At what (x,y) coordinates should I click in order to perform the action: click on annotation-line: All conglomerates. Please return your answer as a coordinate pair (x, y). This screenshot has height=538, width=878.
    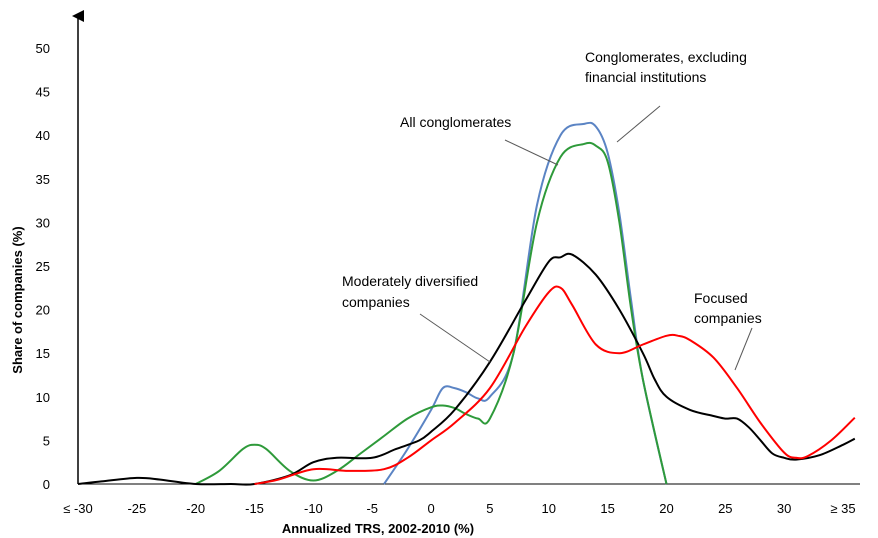
    Looking at the image, I should click on (455, 122).